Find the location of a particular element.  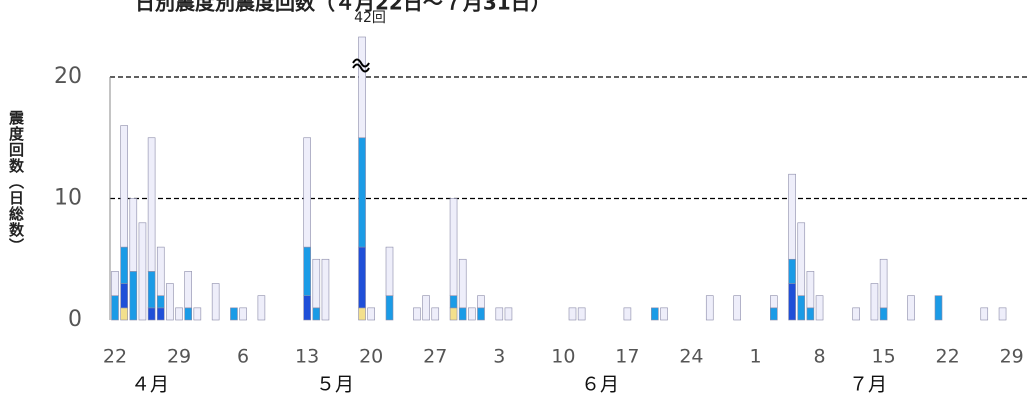

annotation: 42回 is located at coordinates (370, 18).